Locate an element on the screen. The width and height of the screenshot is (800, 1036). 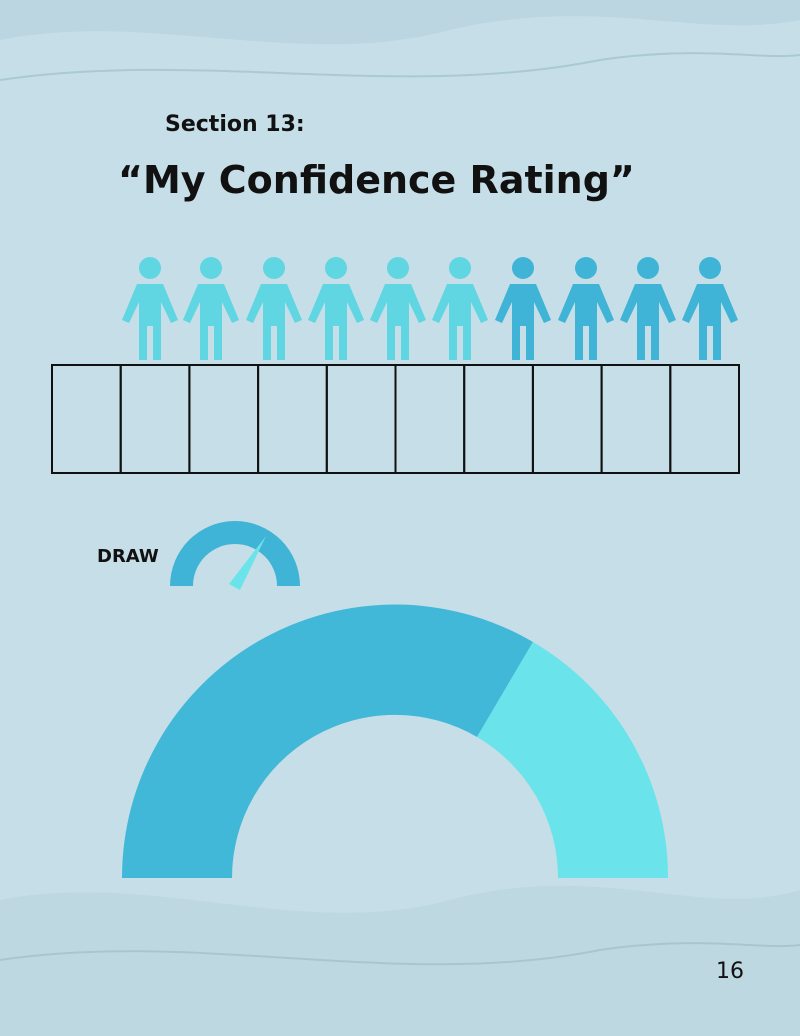
gauge-arc is located at coordinates (235, 553).